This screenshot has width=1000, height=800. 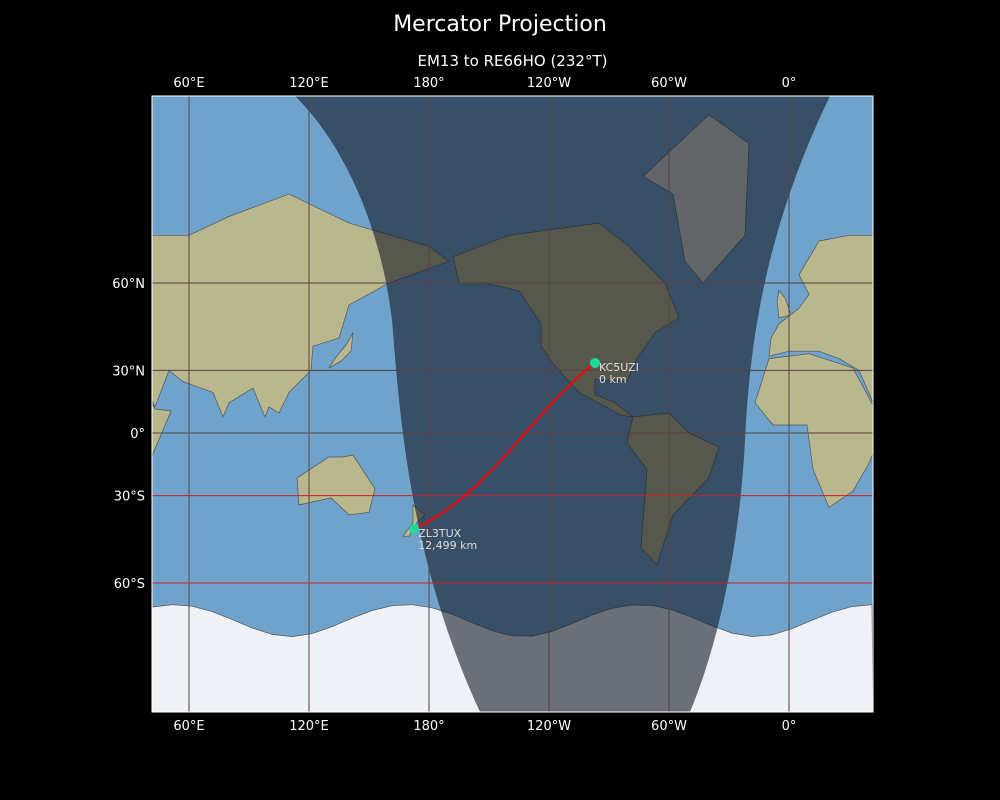 I want to click on lat-tick-label: 60°S, so click(x=129, y=584).